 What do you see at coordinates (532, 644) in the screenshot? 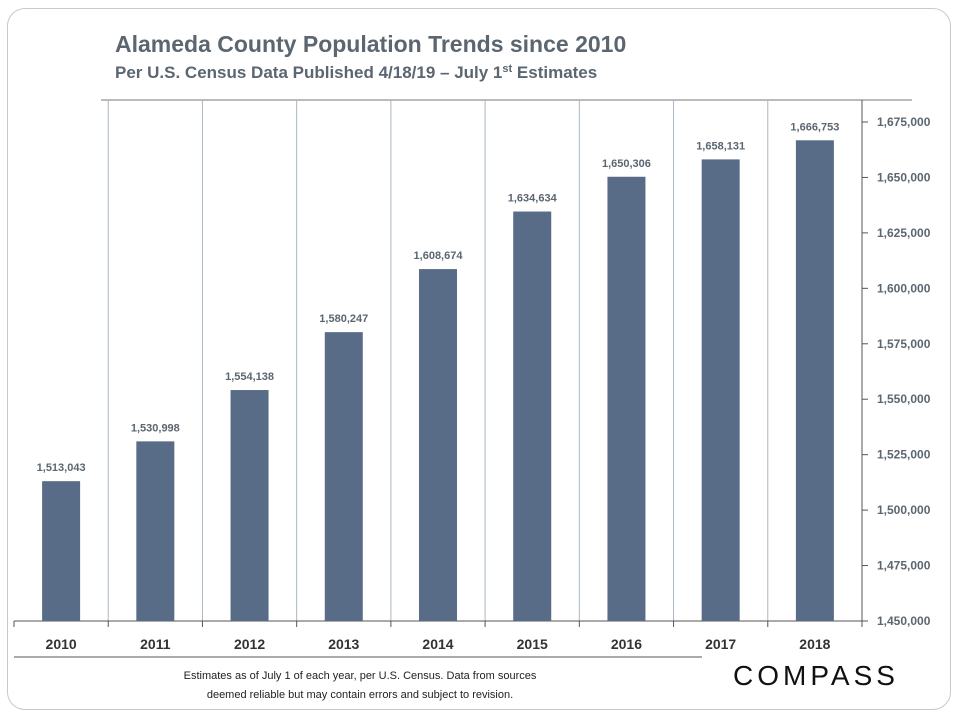
I see `x-tick-label: 2015` at bounding box center [532, 644].